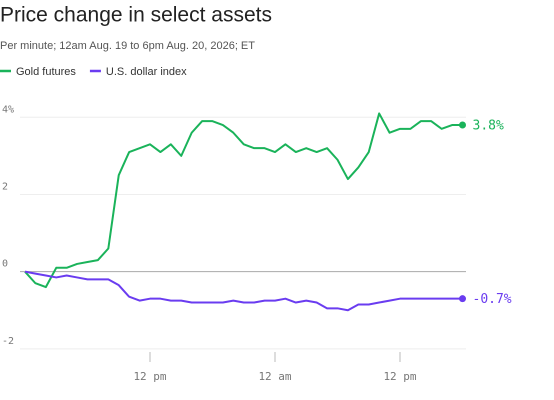  Describe the element at coordinates (492, 299) in the screenshot. I see `value-label: -0.7%` at that location.